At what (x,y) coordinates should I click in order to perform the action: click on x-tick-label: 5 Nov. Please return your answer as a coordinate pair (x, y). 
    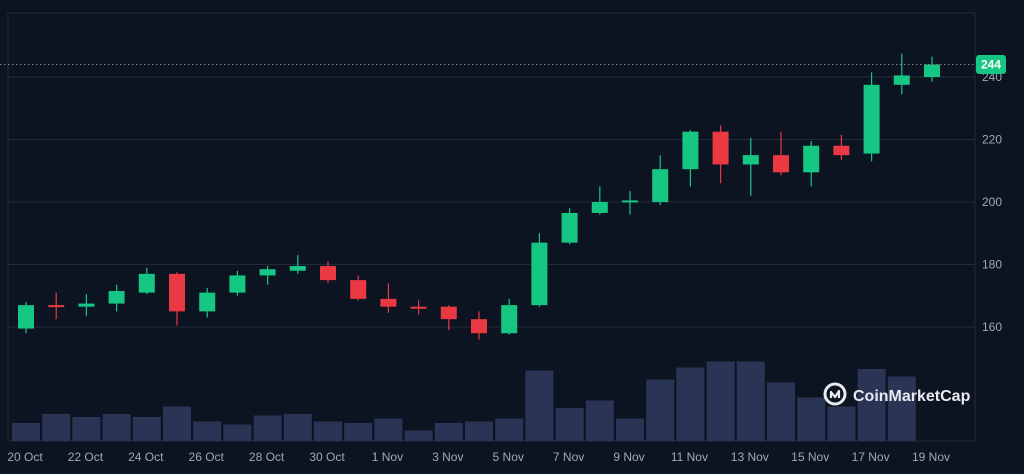
    Looking at the image, I should click on (508, 457).